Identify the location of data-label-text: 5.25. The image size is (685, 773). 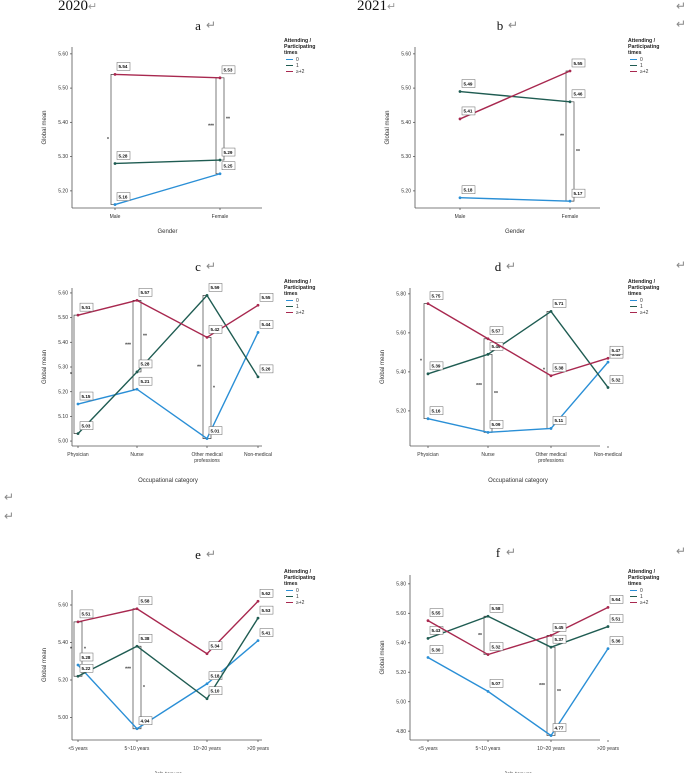
(228, 166).